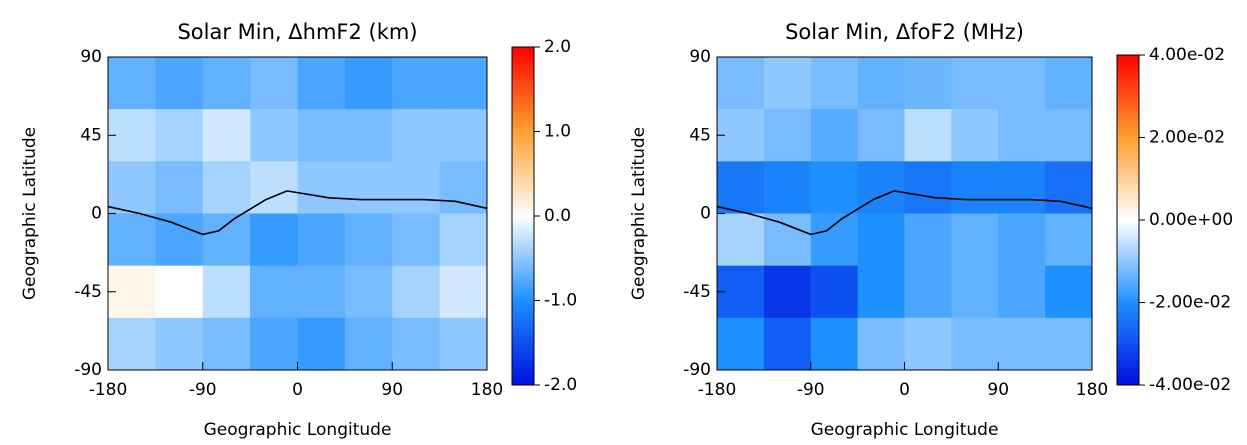  I want to click on x-tick-label: 0, so click(904, 390).